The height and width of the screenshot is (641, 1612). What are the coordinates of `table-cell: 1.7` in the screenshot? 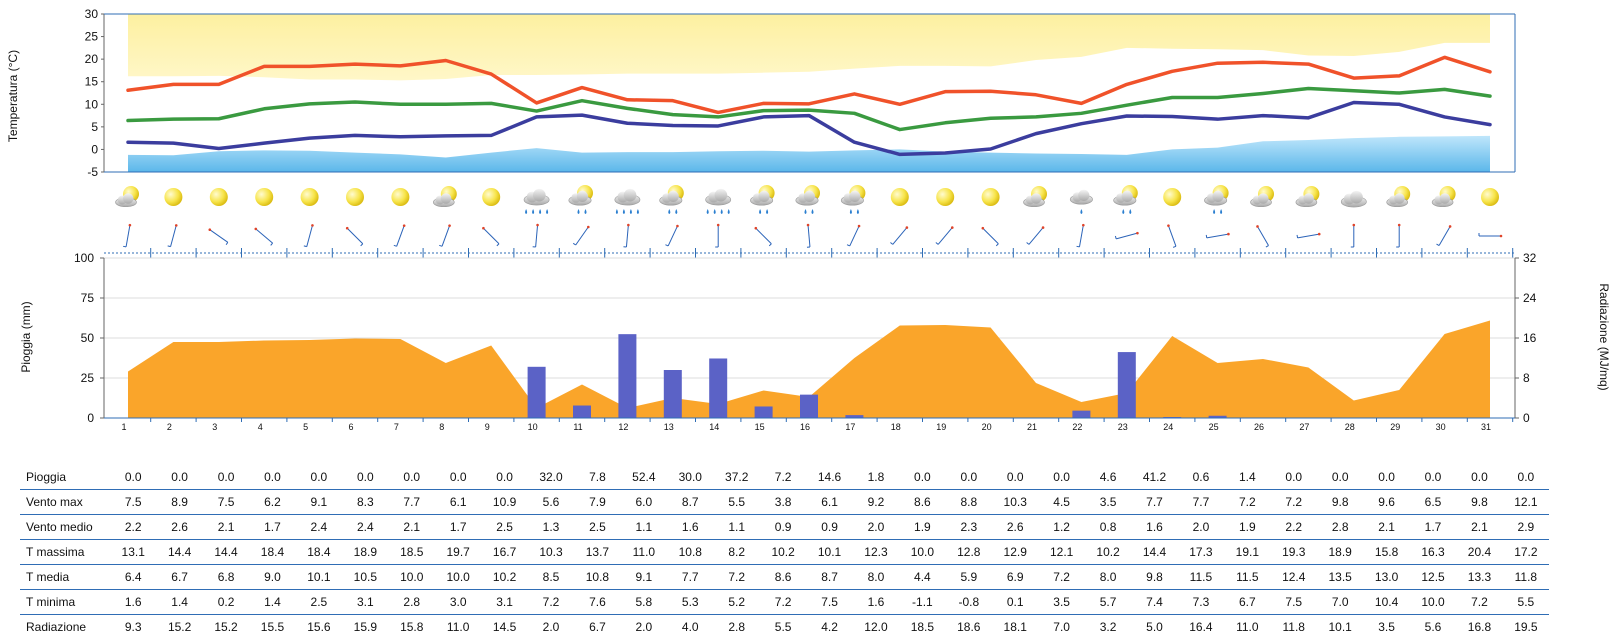 It's located at (272, 527).